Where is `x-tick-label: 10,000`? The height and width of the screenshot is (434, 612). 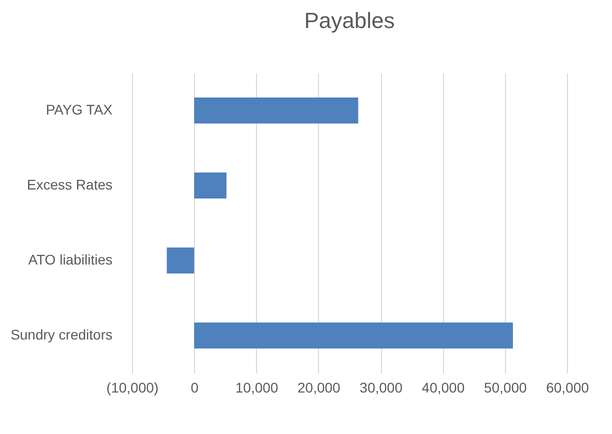
x-tick-label: 10,000 is located at coordinates (256, 388).